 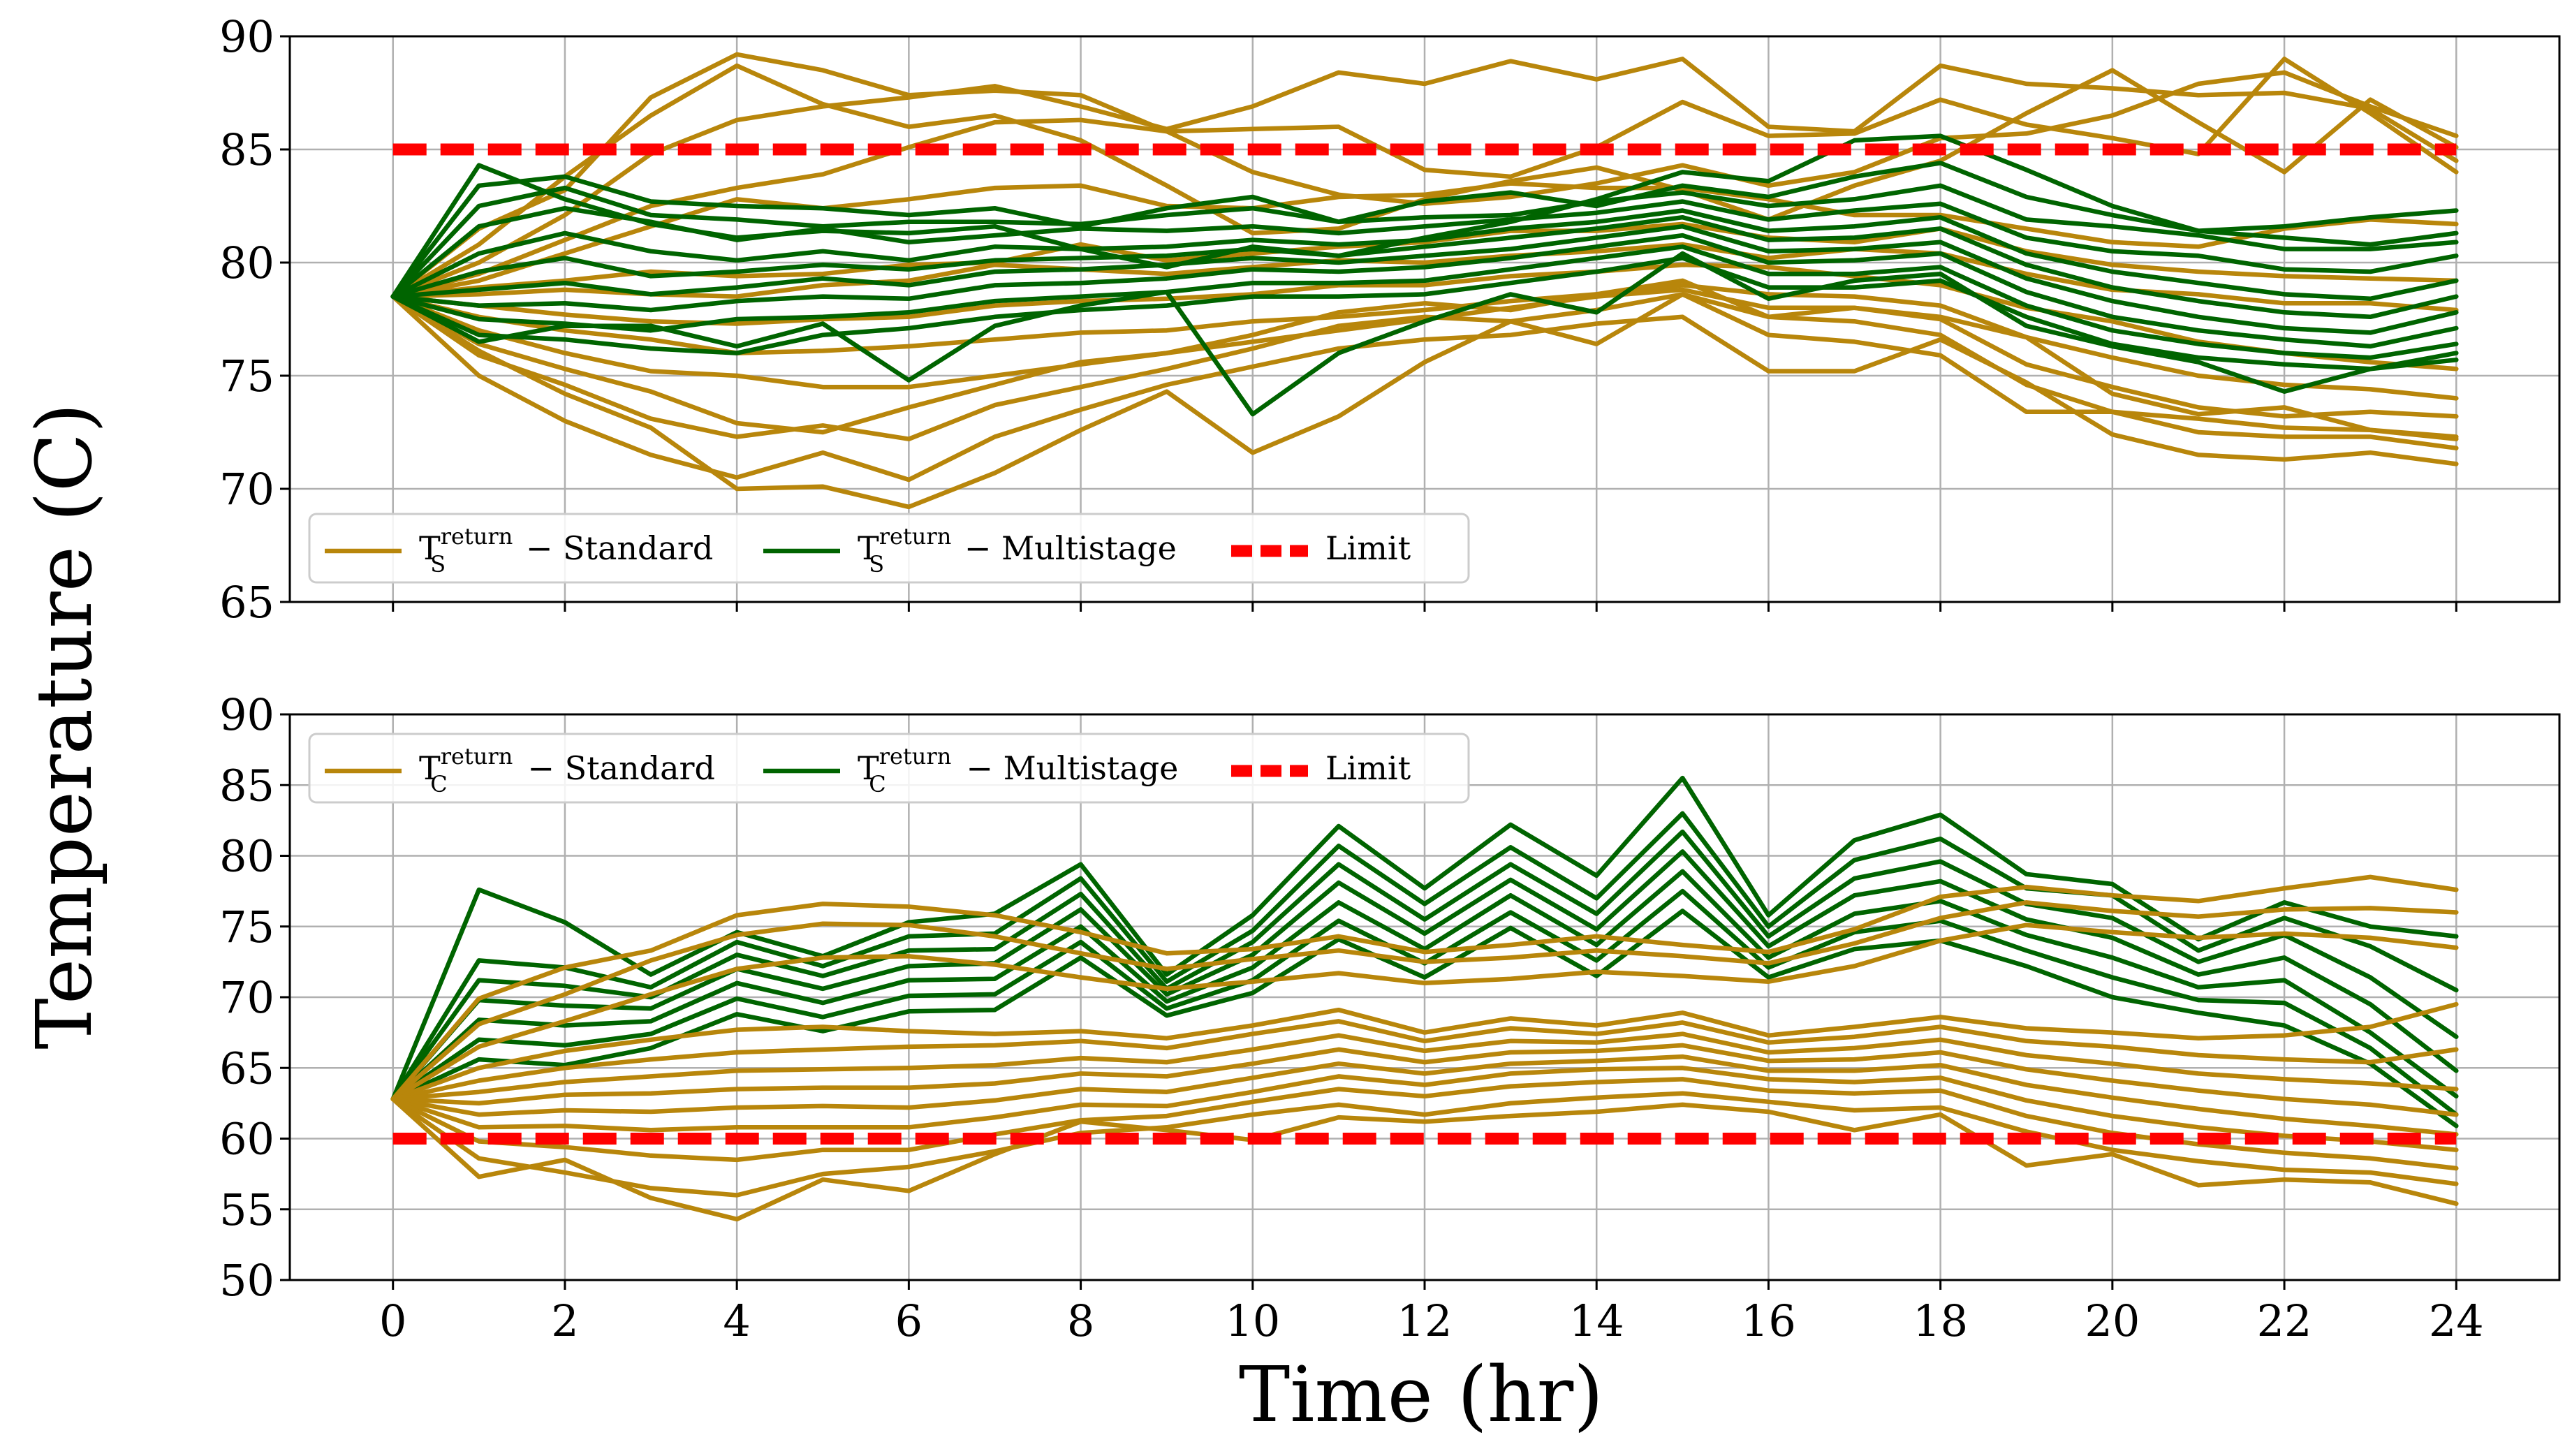 What do you see at coordinates (247, 857) in the screenshot?
I see `bottom-ytick-label: 80` at bounding box center [247, 857].